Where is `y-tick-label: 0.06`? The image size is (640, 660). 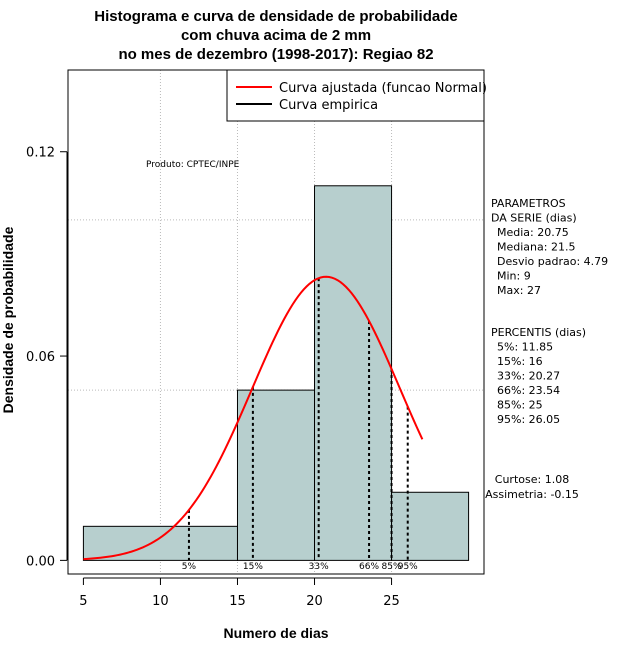
y-tick-label: 0.06 is located at coordinates (40, 357).